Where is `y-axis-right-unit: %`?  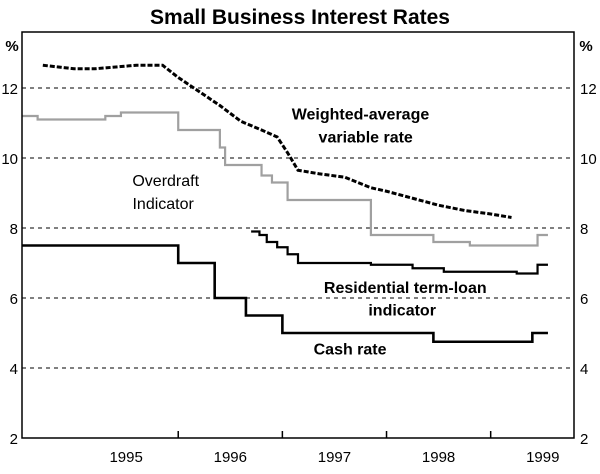
y-axis-right-unit: % is located at coordinates (585, 46).